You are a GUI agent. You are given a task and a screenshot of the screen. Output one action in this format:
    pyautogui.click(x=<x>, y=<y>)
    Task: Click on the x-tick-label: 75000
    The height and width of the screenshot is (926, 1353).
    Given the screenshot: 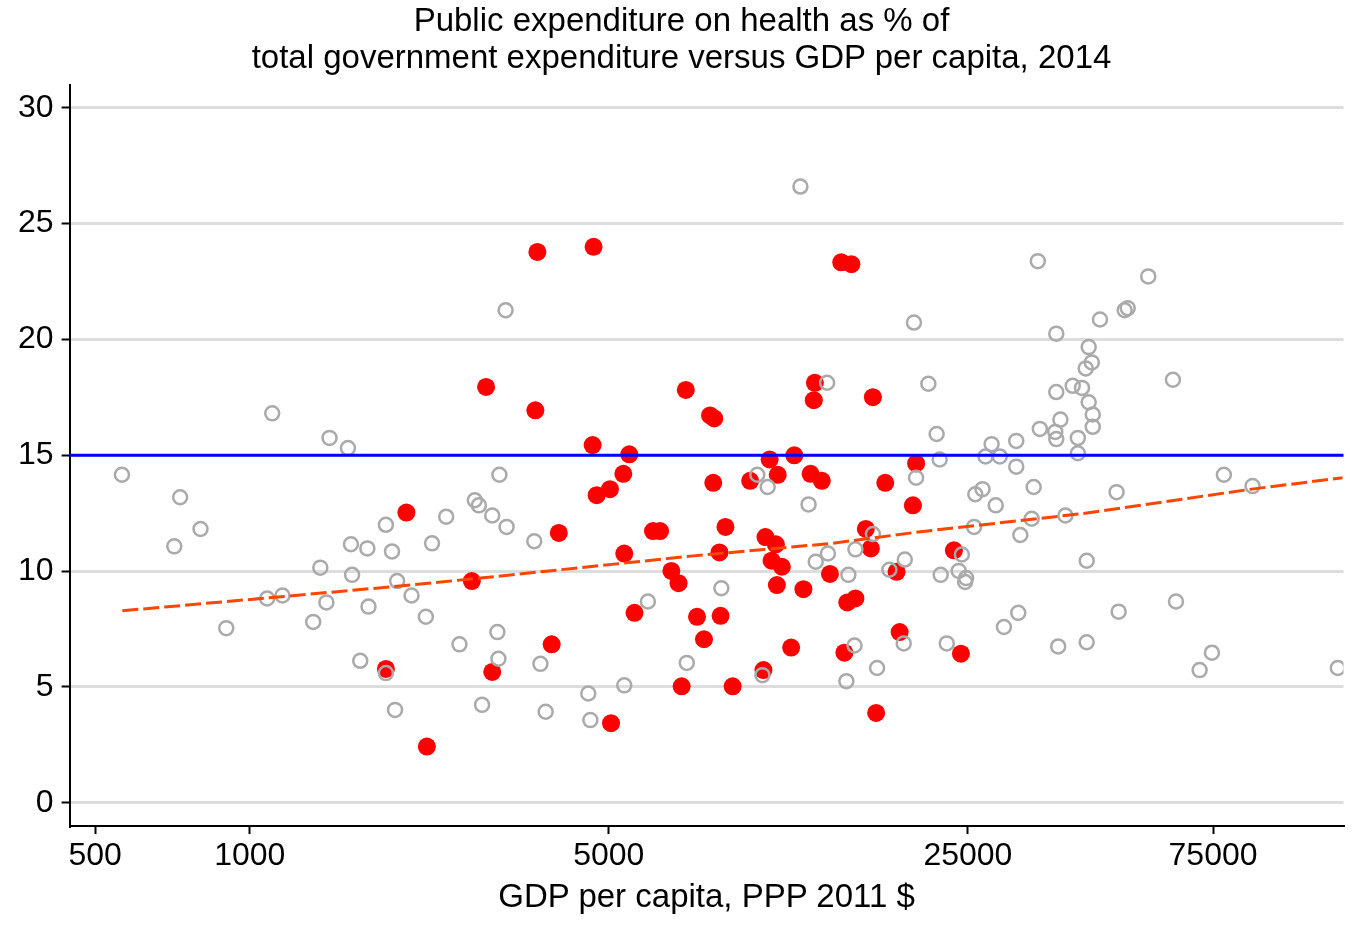 What is the action you would take?
    pyautogui.click(x=1213, y=854)
    